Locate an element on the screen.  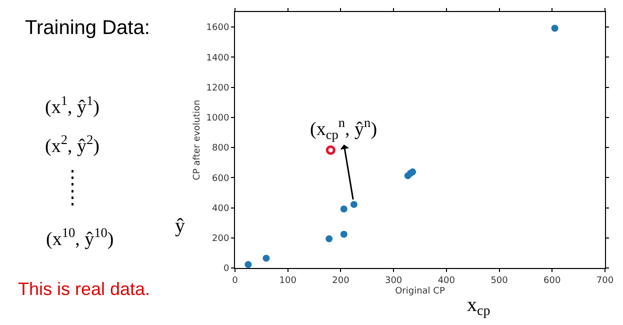
y-tick-label: 200 is located at coordinates (221, 239).